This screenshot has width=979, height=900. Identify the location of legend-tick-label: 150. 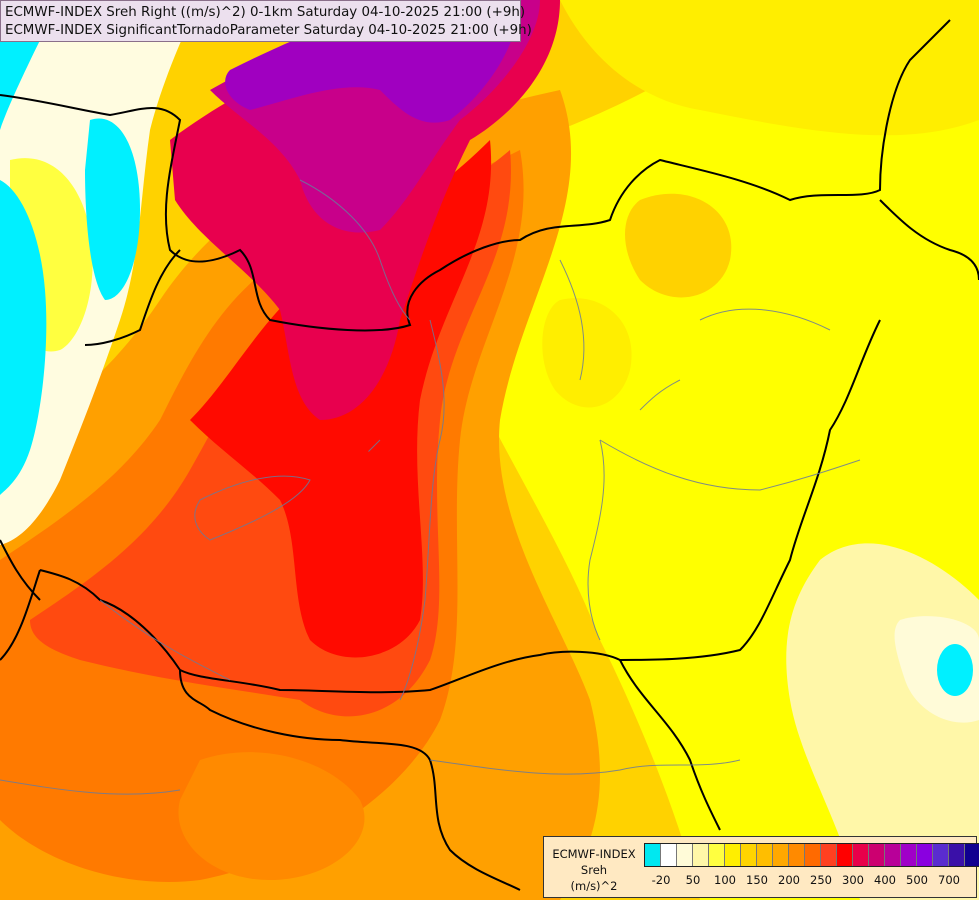
(757, 880).